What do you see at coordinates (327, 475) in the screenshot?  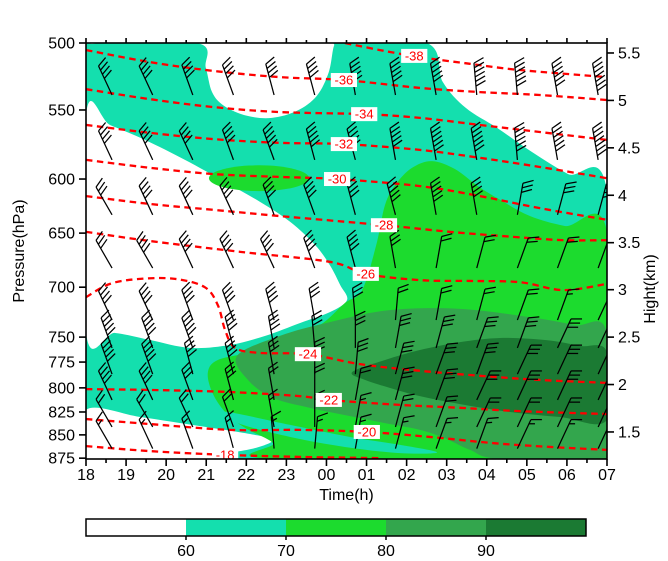 I see `x-tick-label: 00` at bounding box center [327, 475].